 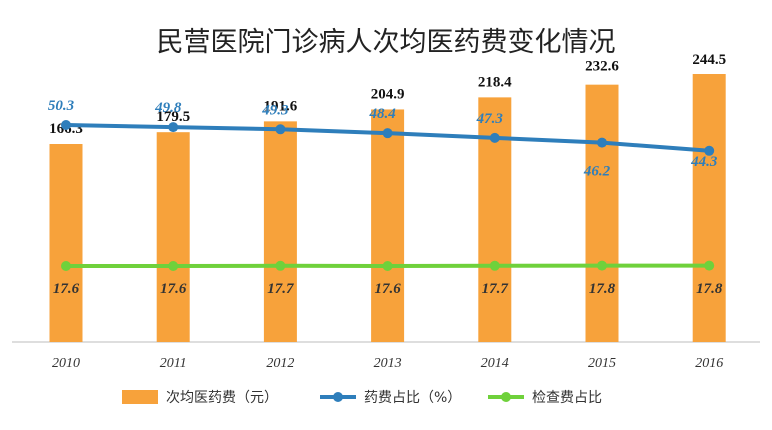 I want to click on legend-label-bar: 次均医药费（元）, so click(x=222, y=398).